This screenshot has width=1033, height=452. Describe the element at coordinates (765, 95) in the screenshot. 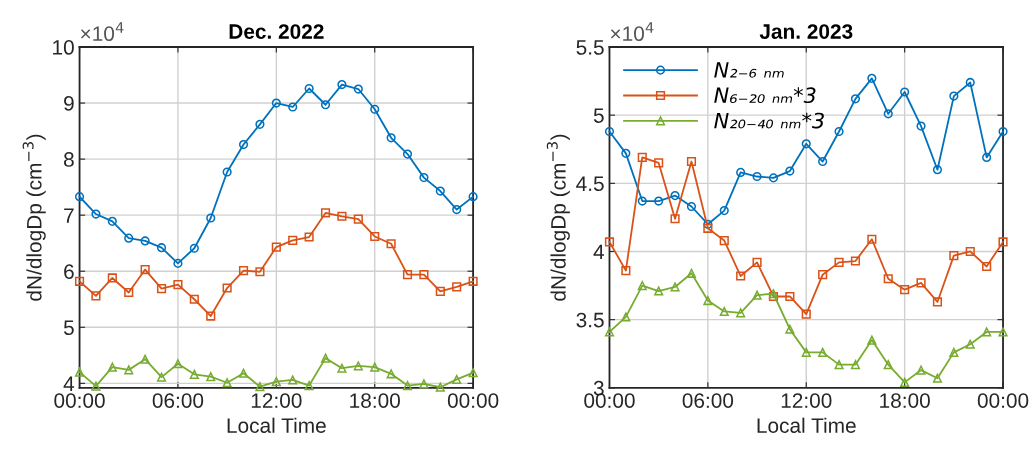

I see `legend-label: N₆₋₂₀ ₙₘ*3` at that location.